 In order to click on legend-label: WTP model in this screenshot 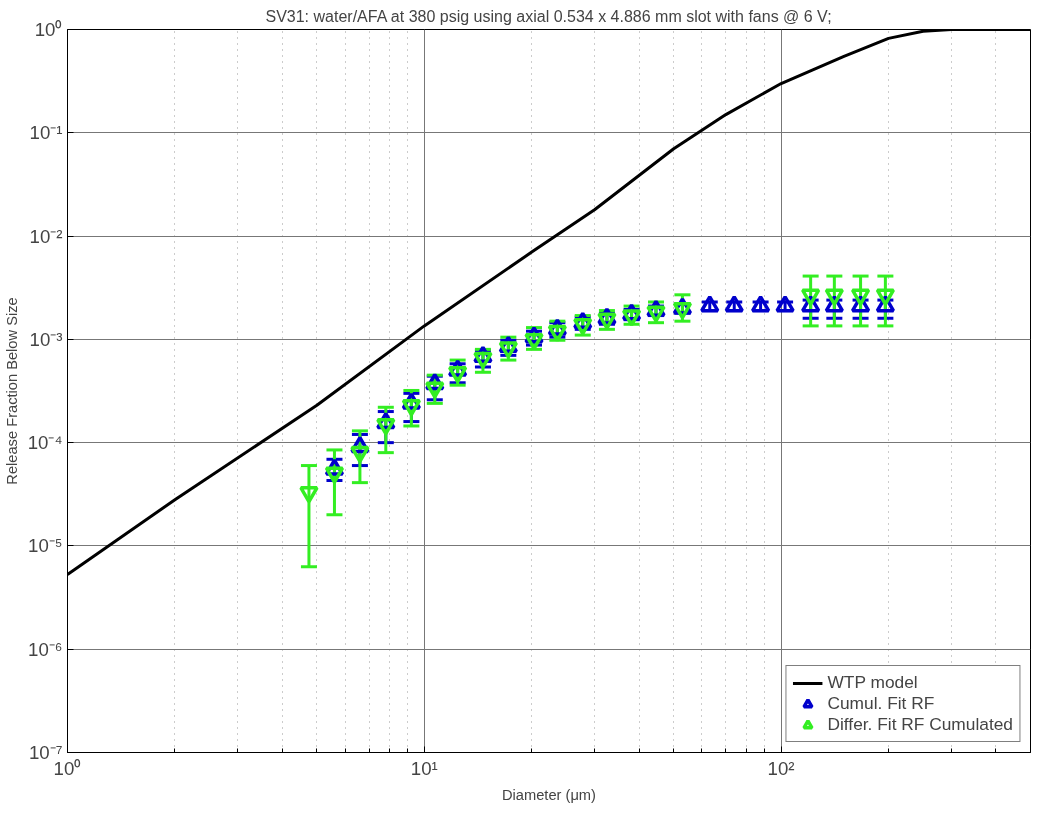, I will do `click(872, 682)`.